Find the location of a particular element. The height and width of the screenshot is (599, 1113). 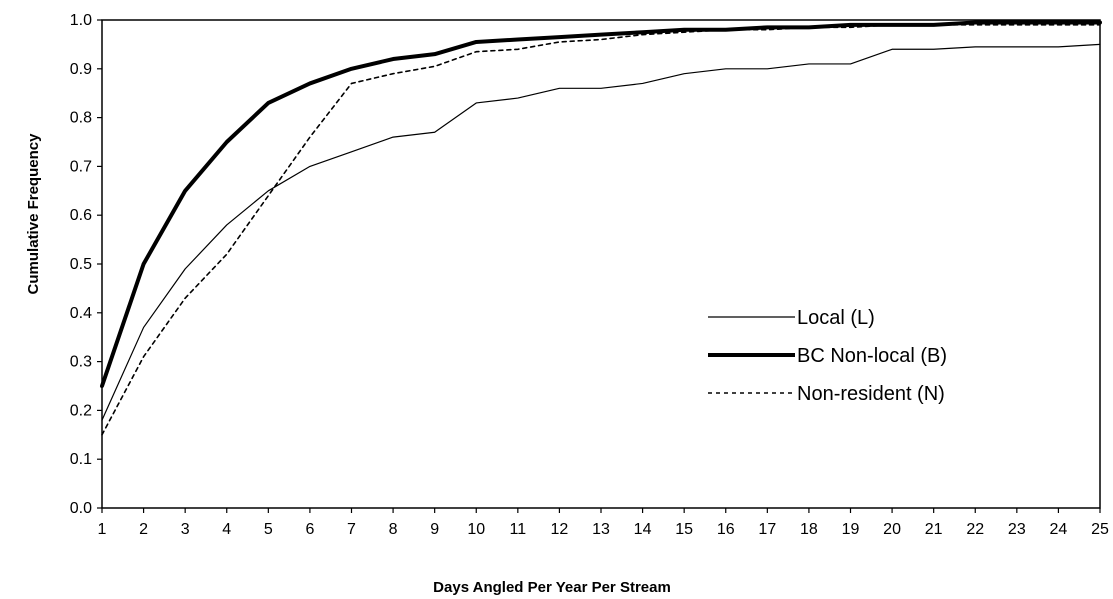

x-tick-label: 23 is located at coordinates (1017, 529).